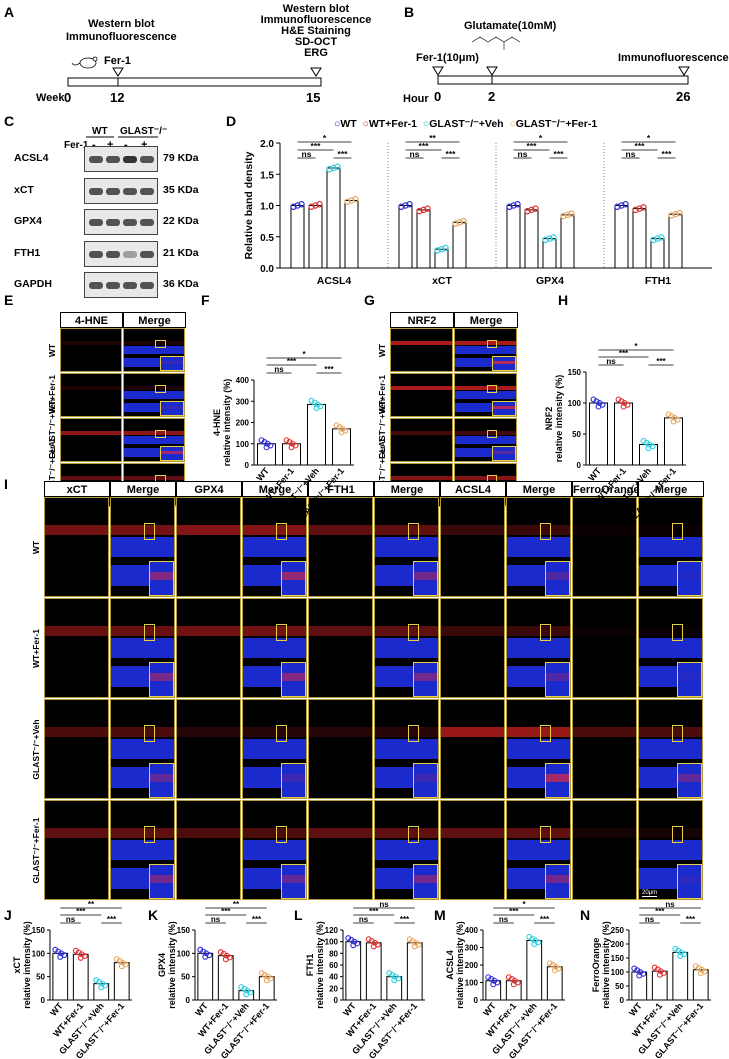 The image size is (729, 1059). Describe the element at coordinates (635, 1009) in the screenshot. I see `chart-n-xtick-label: WT` at that location.